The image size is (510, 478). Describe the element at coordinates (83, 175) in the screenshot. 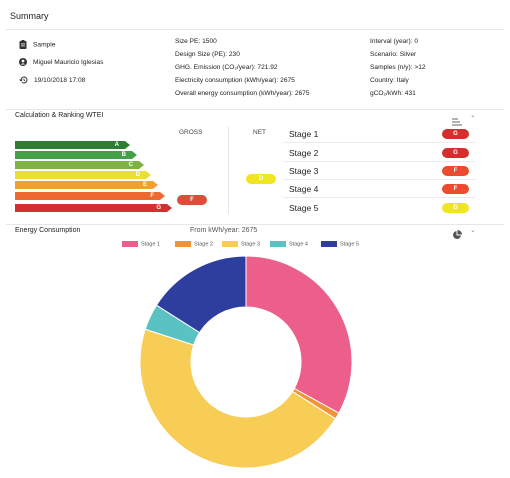

I see `scale-bar-d: D` at that location.